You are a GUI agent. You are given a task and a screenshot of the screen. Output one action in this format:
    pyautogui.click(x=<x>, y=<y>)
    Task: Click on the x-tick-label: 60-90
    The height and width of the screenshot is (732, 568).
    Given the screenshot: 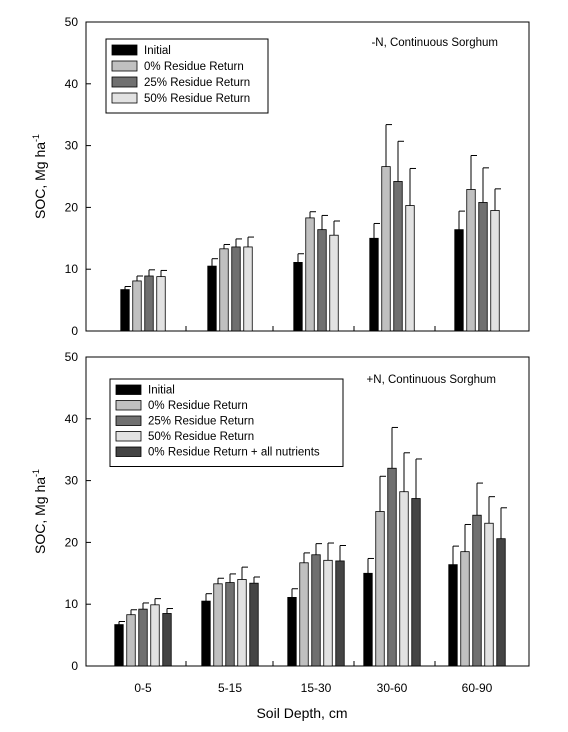 What is the action you would take?
    pyautogui.click(x=477, y=688)
    